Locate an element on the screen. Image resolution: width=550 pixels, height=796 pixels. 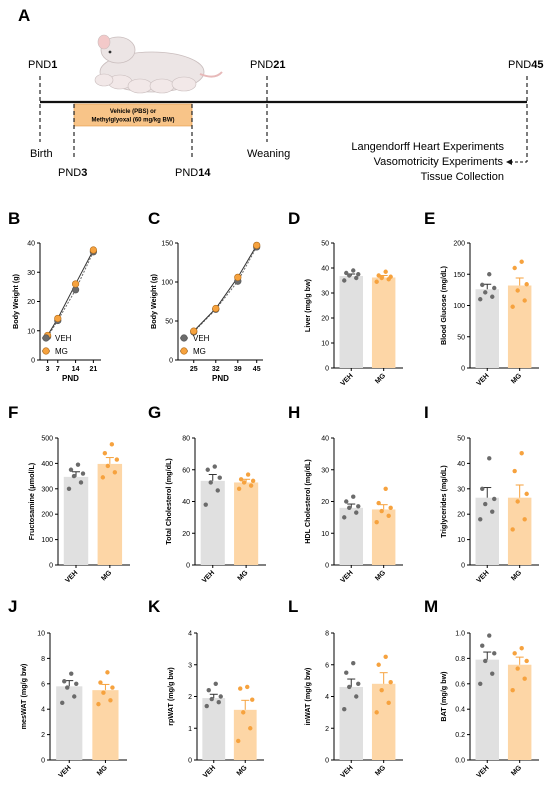
y-tick-label: 300 is located at coordinates (47, 489).